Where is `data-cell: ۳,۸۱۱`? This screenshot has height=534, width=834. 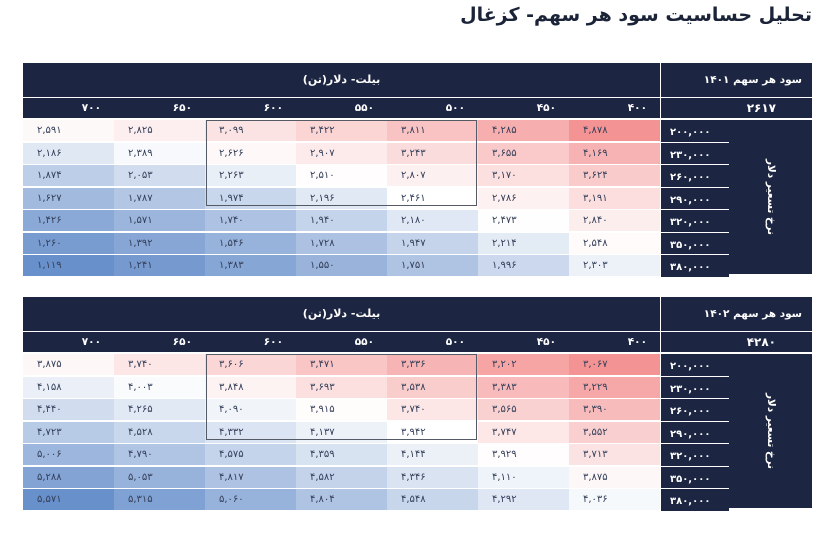
data-cell: ۳,۸۱۱ is located at coordinates (432, 130).